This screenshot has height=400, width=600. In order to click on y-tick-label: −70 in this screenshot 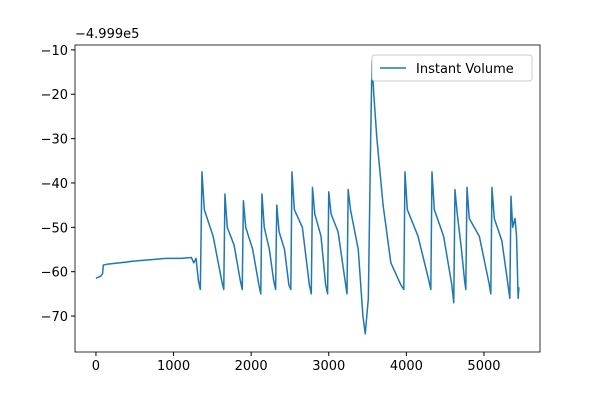, I will do `click(54, 317)`.